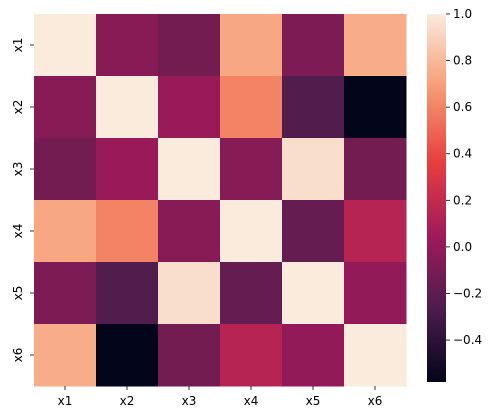 This screenshot has width=499, height=418. Describe the element at coordinates (65, 293) in the screenshot. I see `heatmap-cell-x5-x1` at that location.